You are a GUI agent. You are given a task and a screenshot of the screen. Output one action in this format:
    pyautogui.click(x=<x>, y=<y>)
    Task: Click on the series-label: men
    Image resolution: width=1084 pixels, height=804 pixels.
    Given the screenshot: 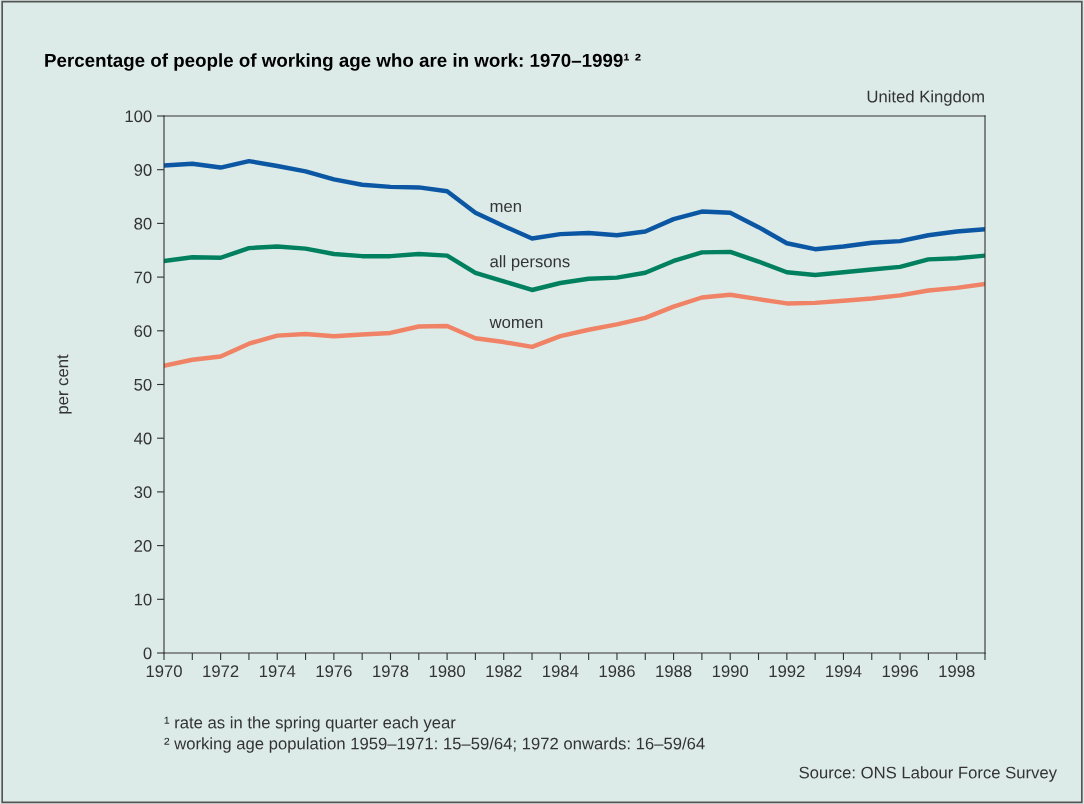 What is the action you would take?
    pyautogui.click(x=505, y=207)
    